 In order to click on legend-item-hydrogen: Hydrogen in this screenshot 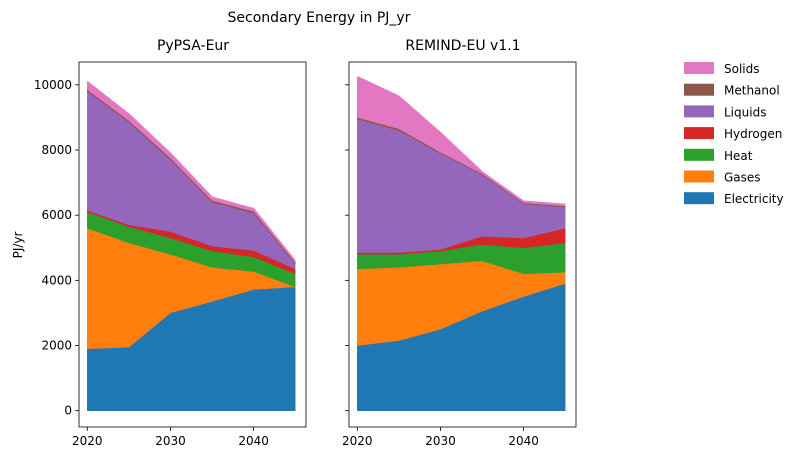, I will do `click(733, 134)`.